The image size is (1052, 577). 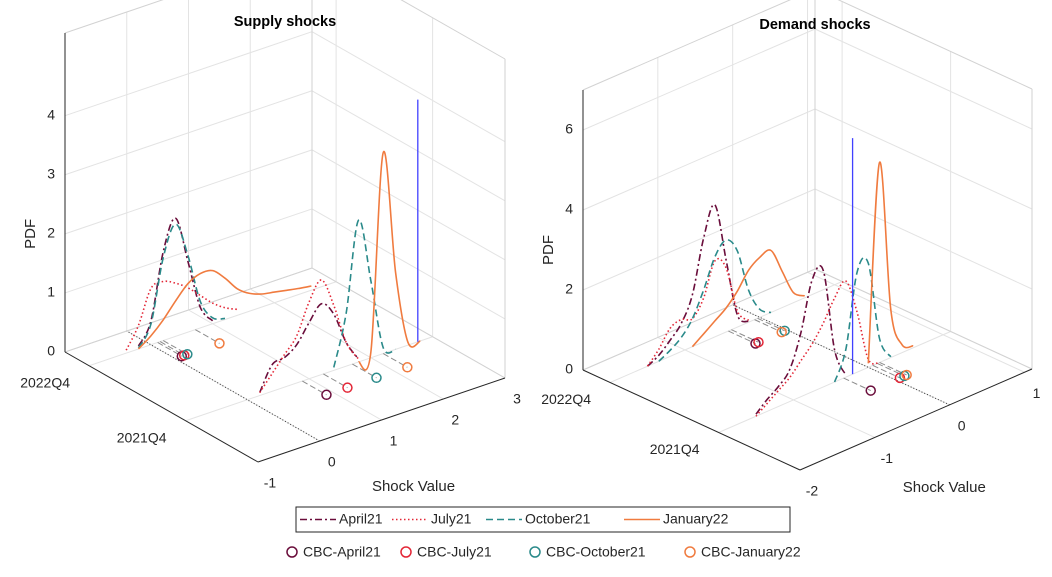 I want to click on x-tick-label: -2, so click(x=812, y=491).